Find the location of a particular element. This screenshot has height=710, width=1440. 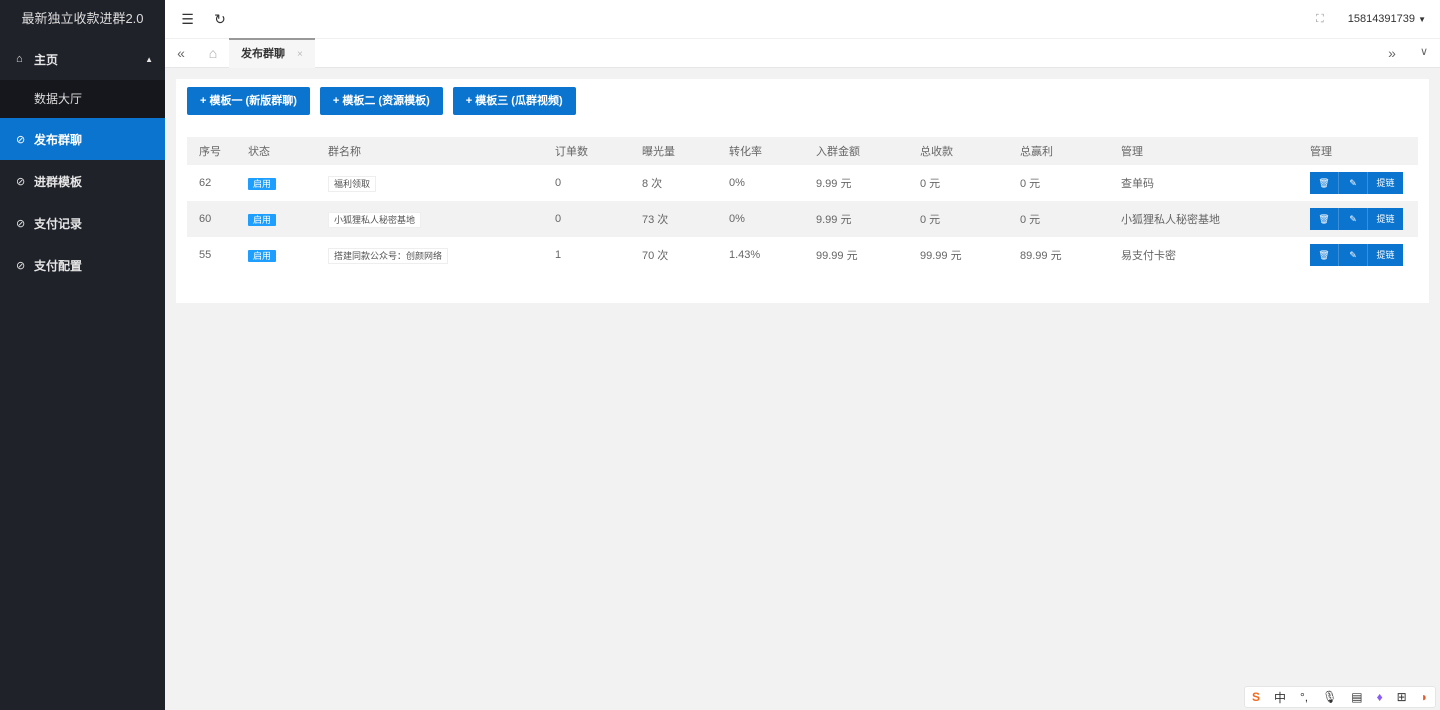

views: 70 次 is located at coordinates (655, 256).